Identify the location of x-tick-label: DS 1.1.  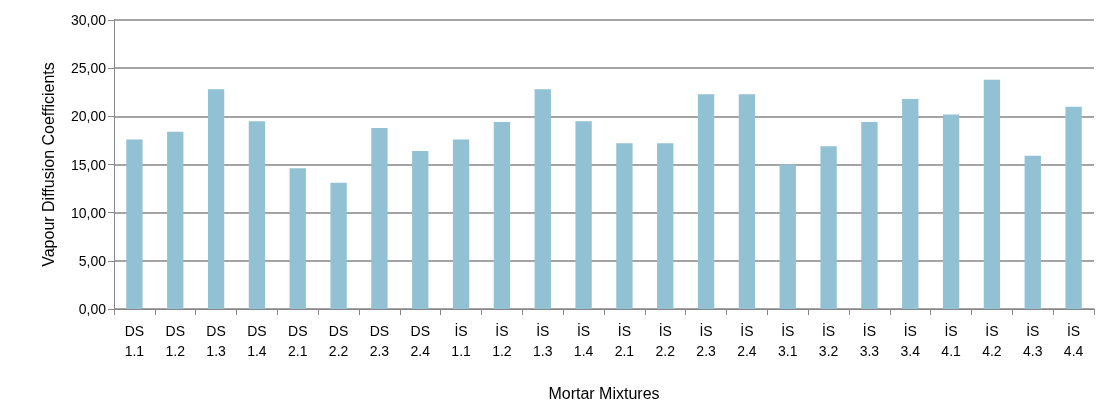
(134, 341).